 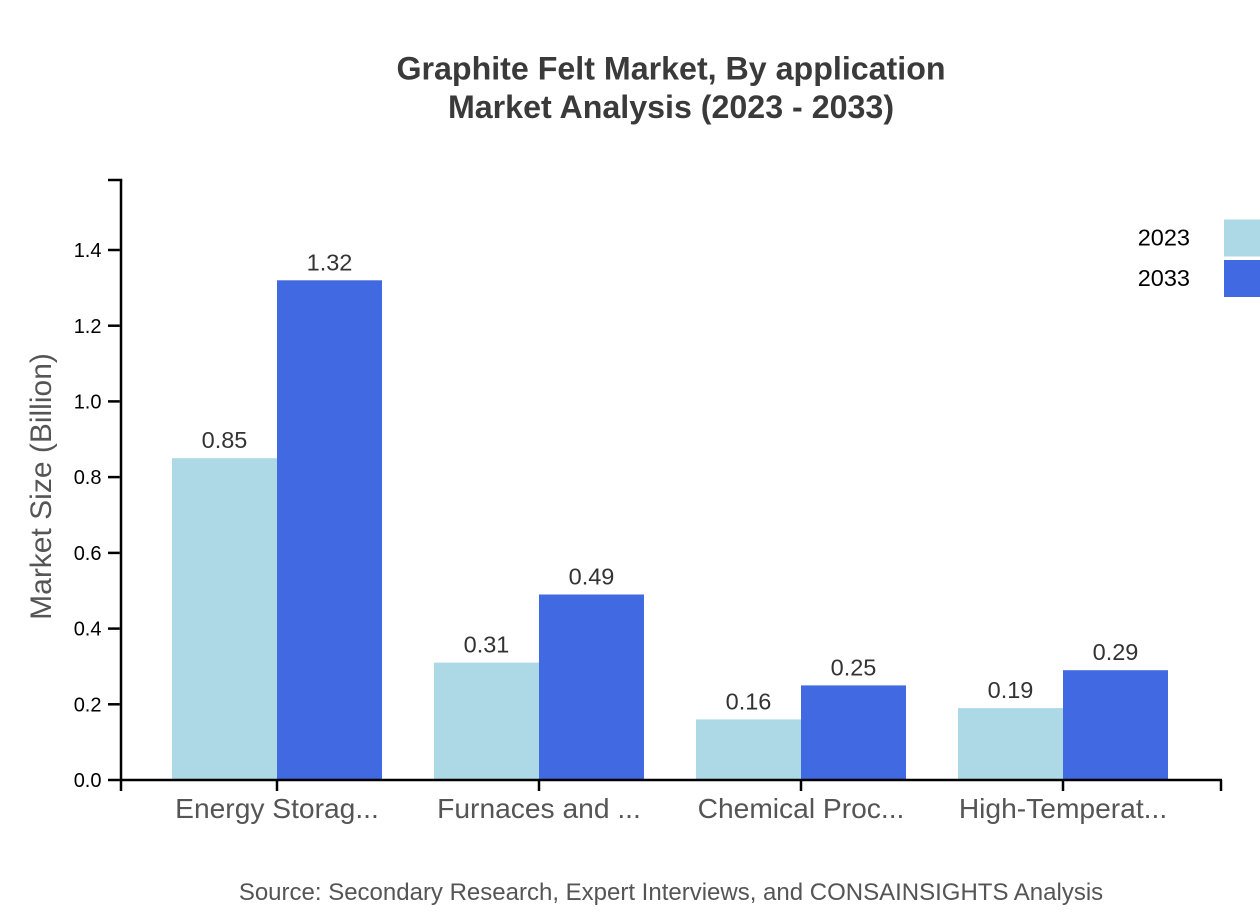 I want to click on svg-text: Market Size (Billion), so click(x=41, y=486).